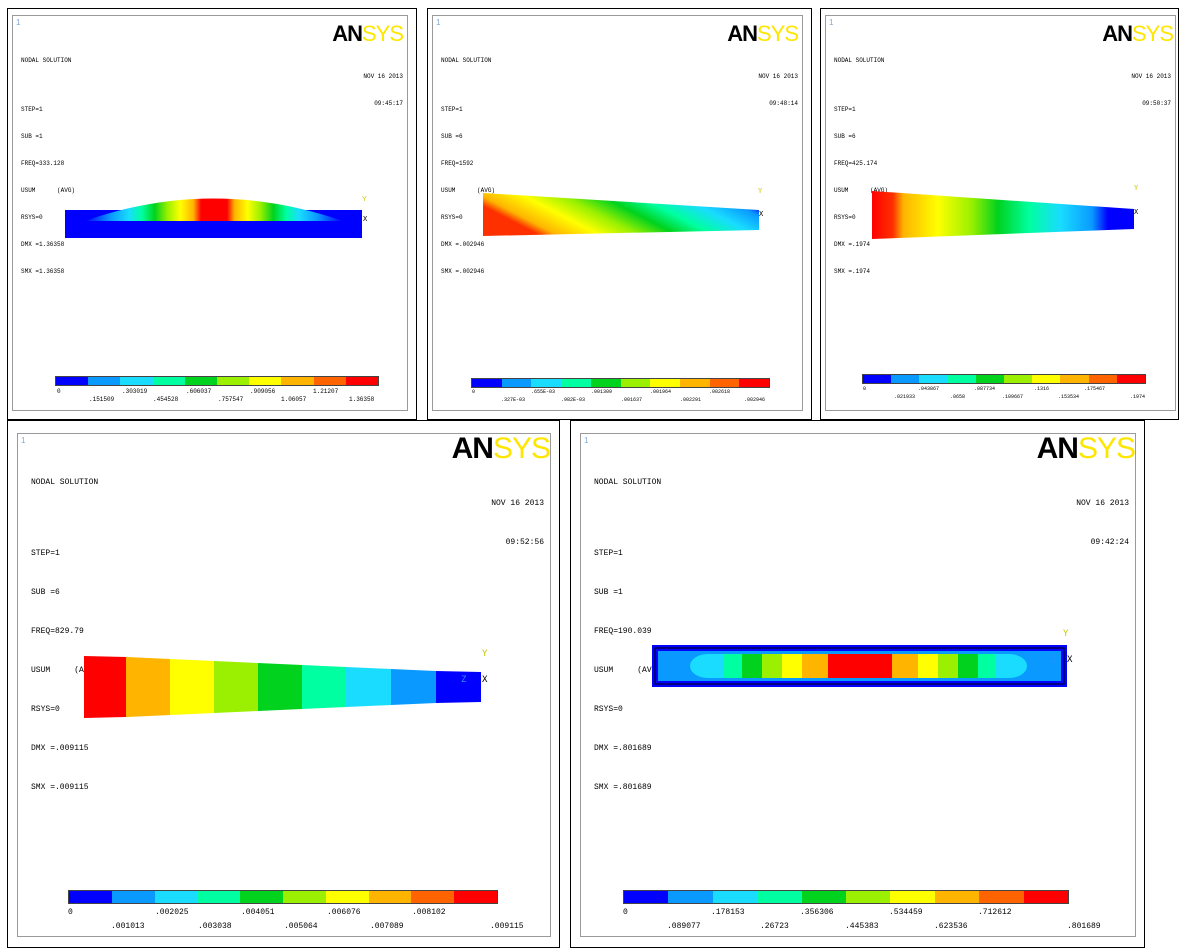 Image resolution: width=1179 pixels, height=948 pixels. Describe the element at coordinates (728, 912) in the screenshot. I see `legend-label: .178153` at that location.